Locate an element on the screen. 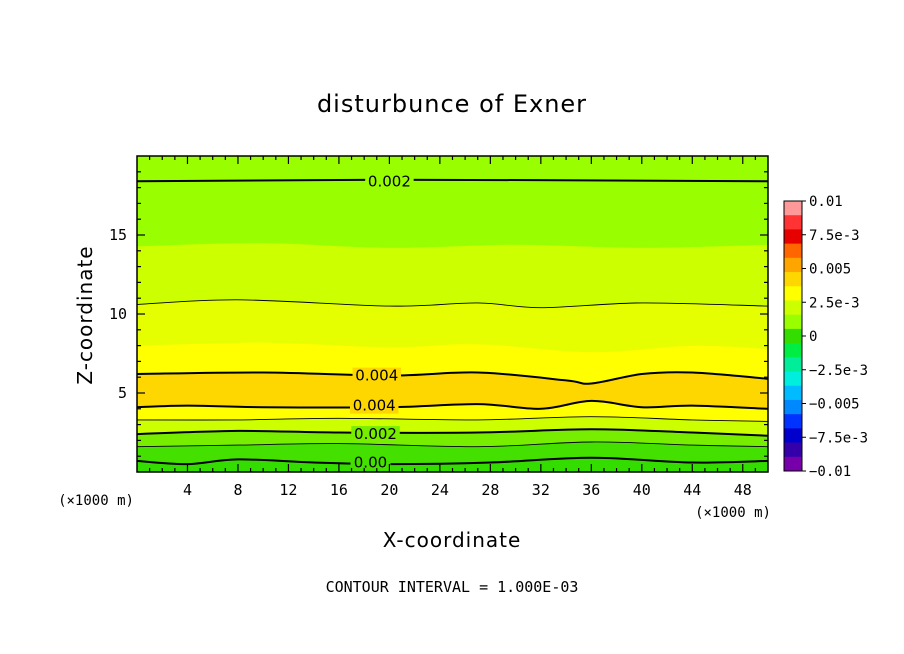 This screenshot has width=904, height=654. colorbar-tick-label: 2.5e-3 is located at coordinates (834, 303).